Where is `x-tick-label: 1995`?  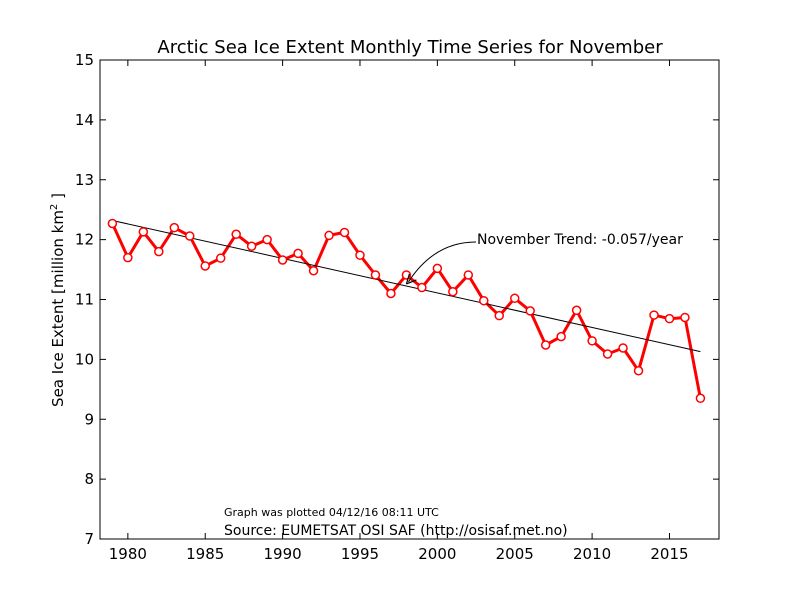 x-tick-label: 1995 is located at coordinates (360, 554).